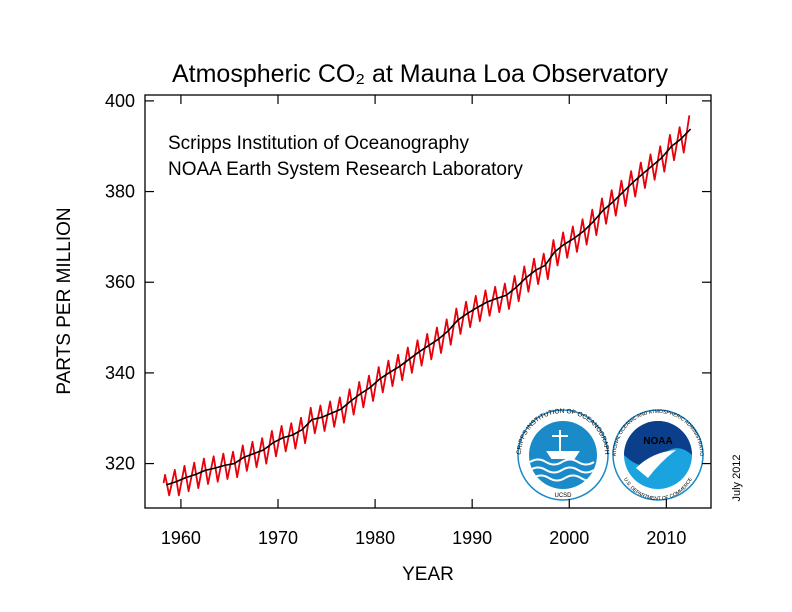 The width and height of the screenshot is (792, 612). I want to click on y-tick-label: 380, so click(120, 192).